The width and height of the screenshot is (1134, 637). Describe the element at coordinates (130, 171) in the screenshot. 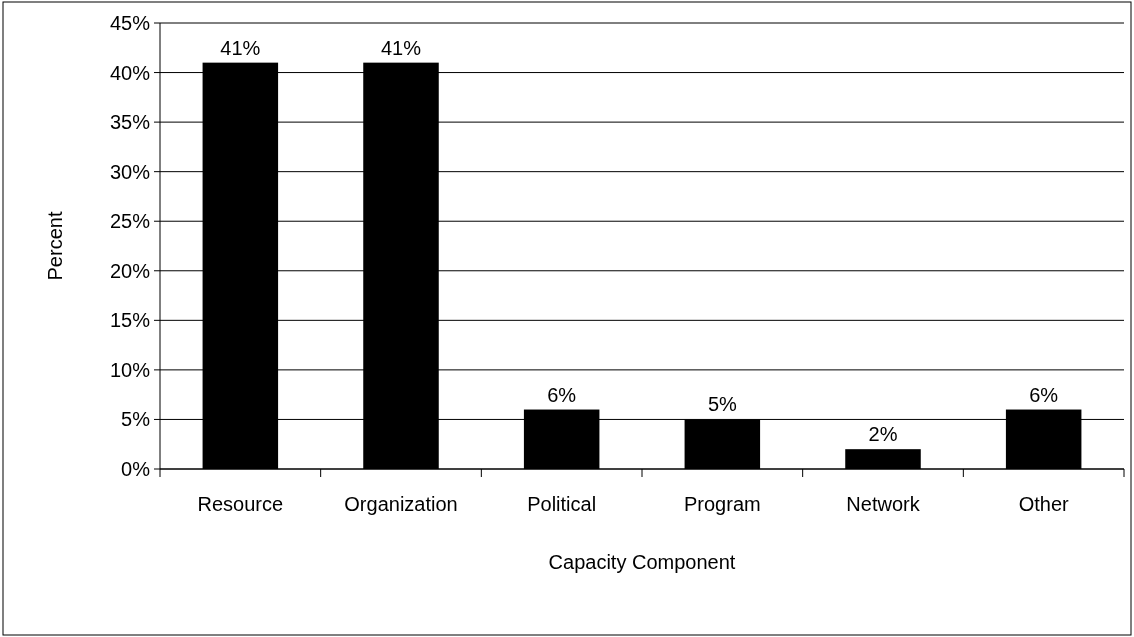

I see `y-tick-label: 30%` at that location.